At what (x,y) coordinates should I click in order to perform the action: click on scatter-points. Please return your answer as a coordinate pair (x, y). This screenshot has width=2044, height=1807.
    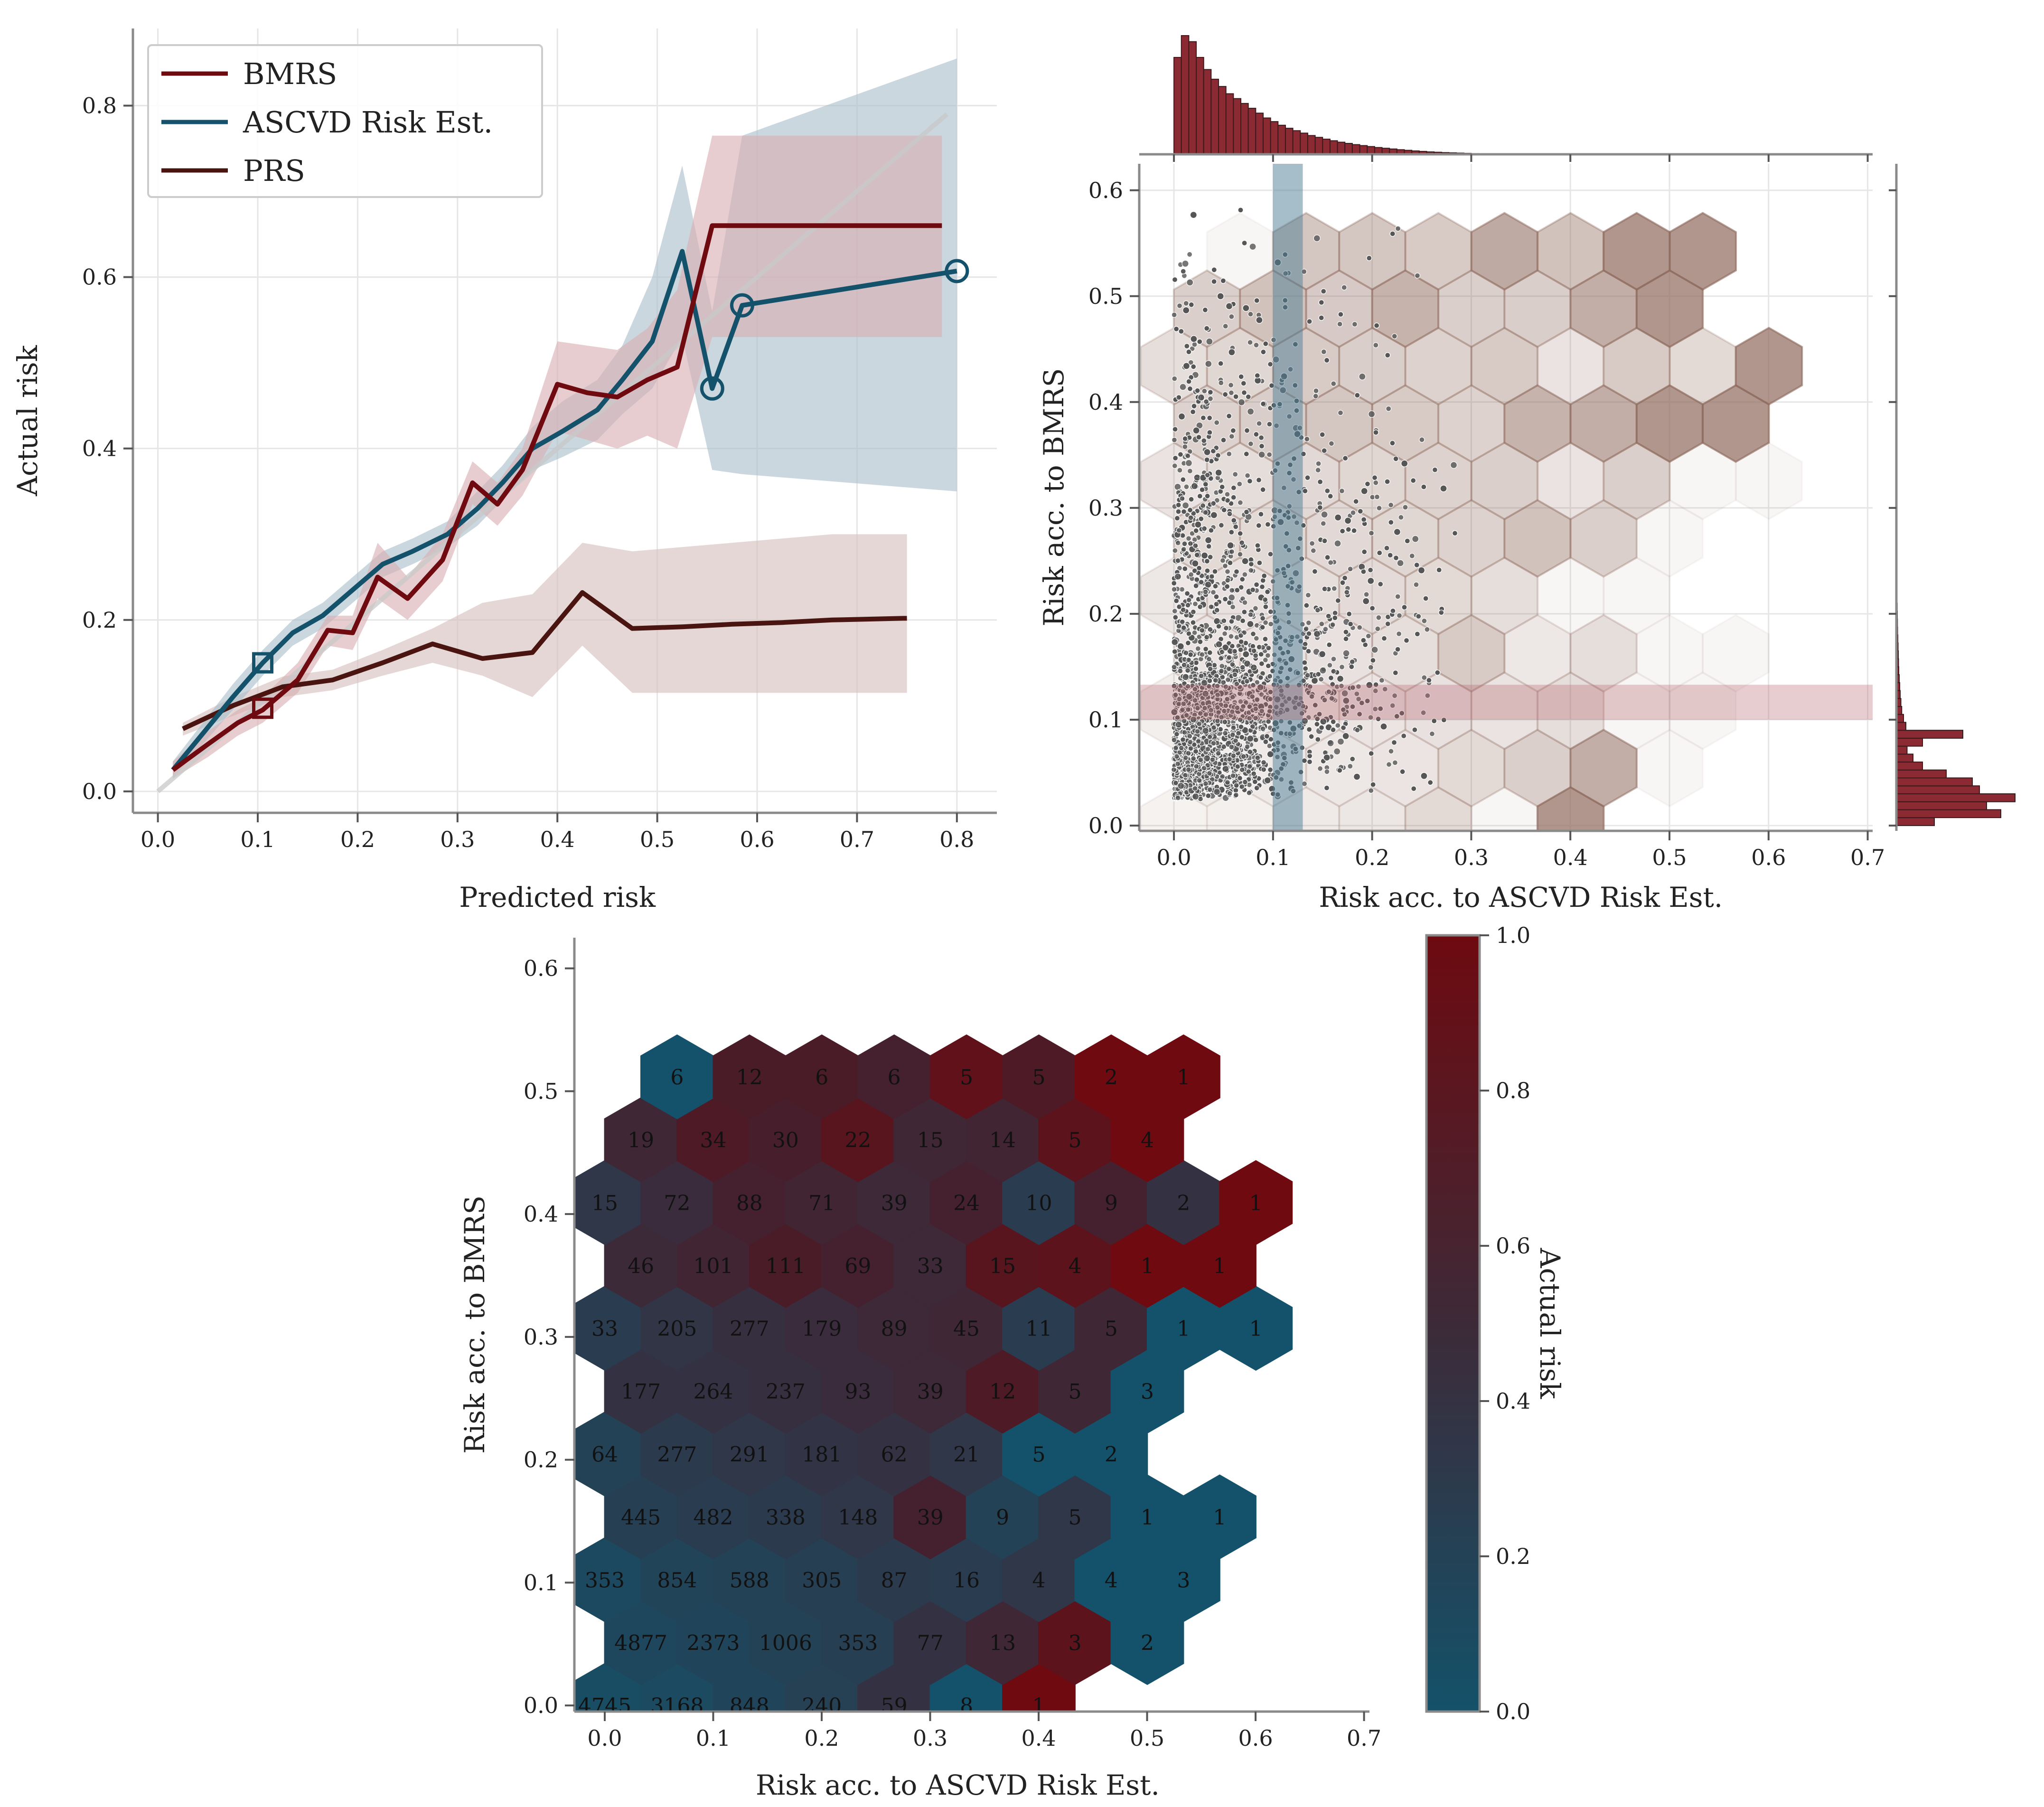
    Looking at the image, I should click on (1315, 504).